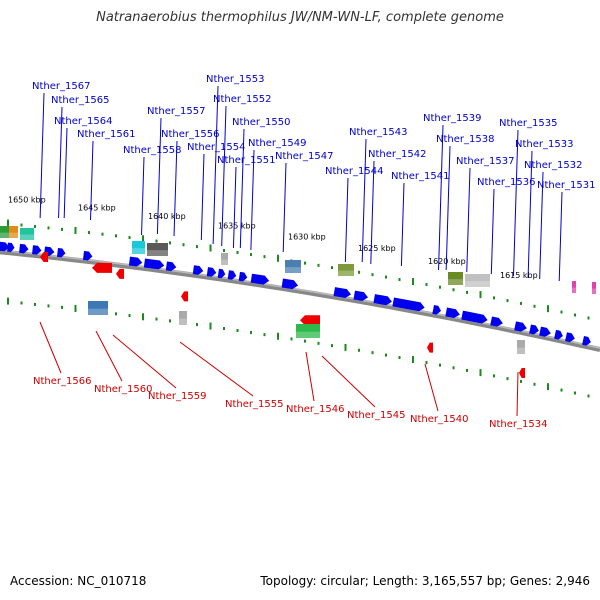 This screenshot has width=600, height=600. I want to click on scale-label: 1635 kbp, so click(237, 226).